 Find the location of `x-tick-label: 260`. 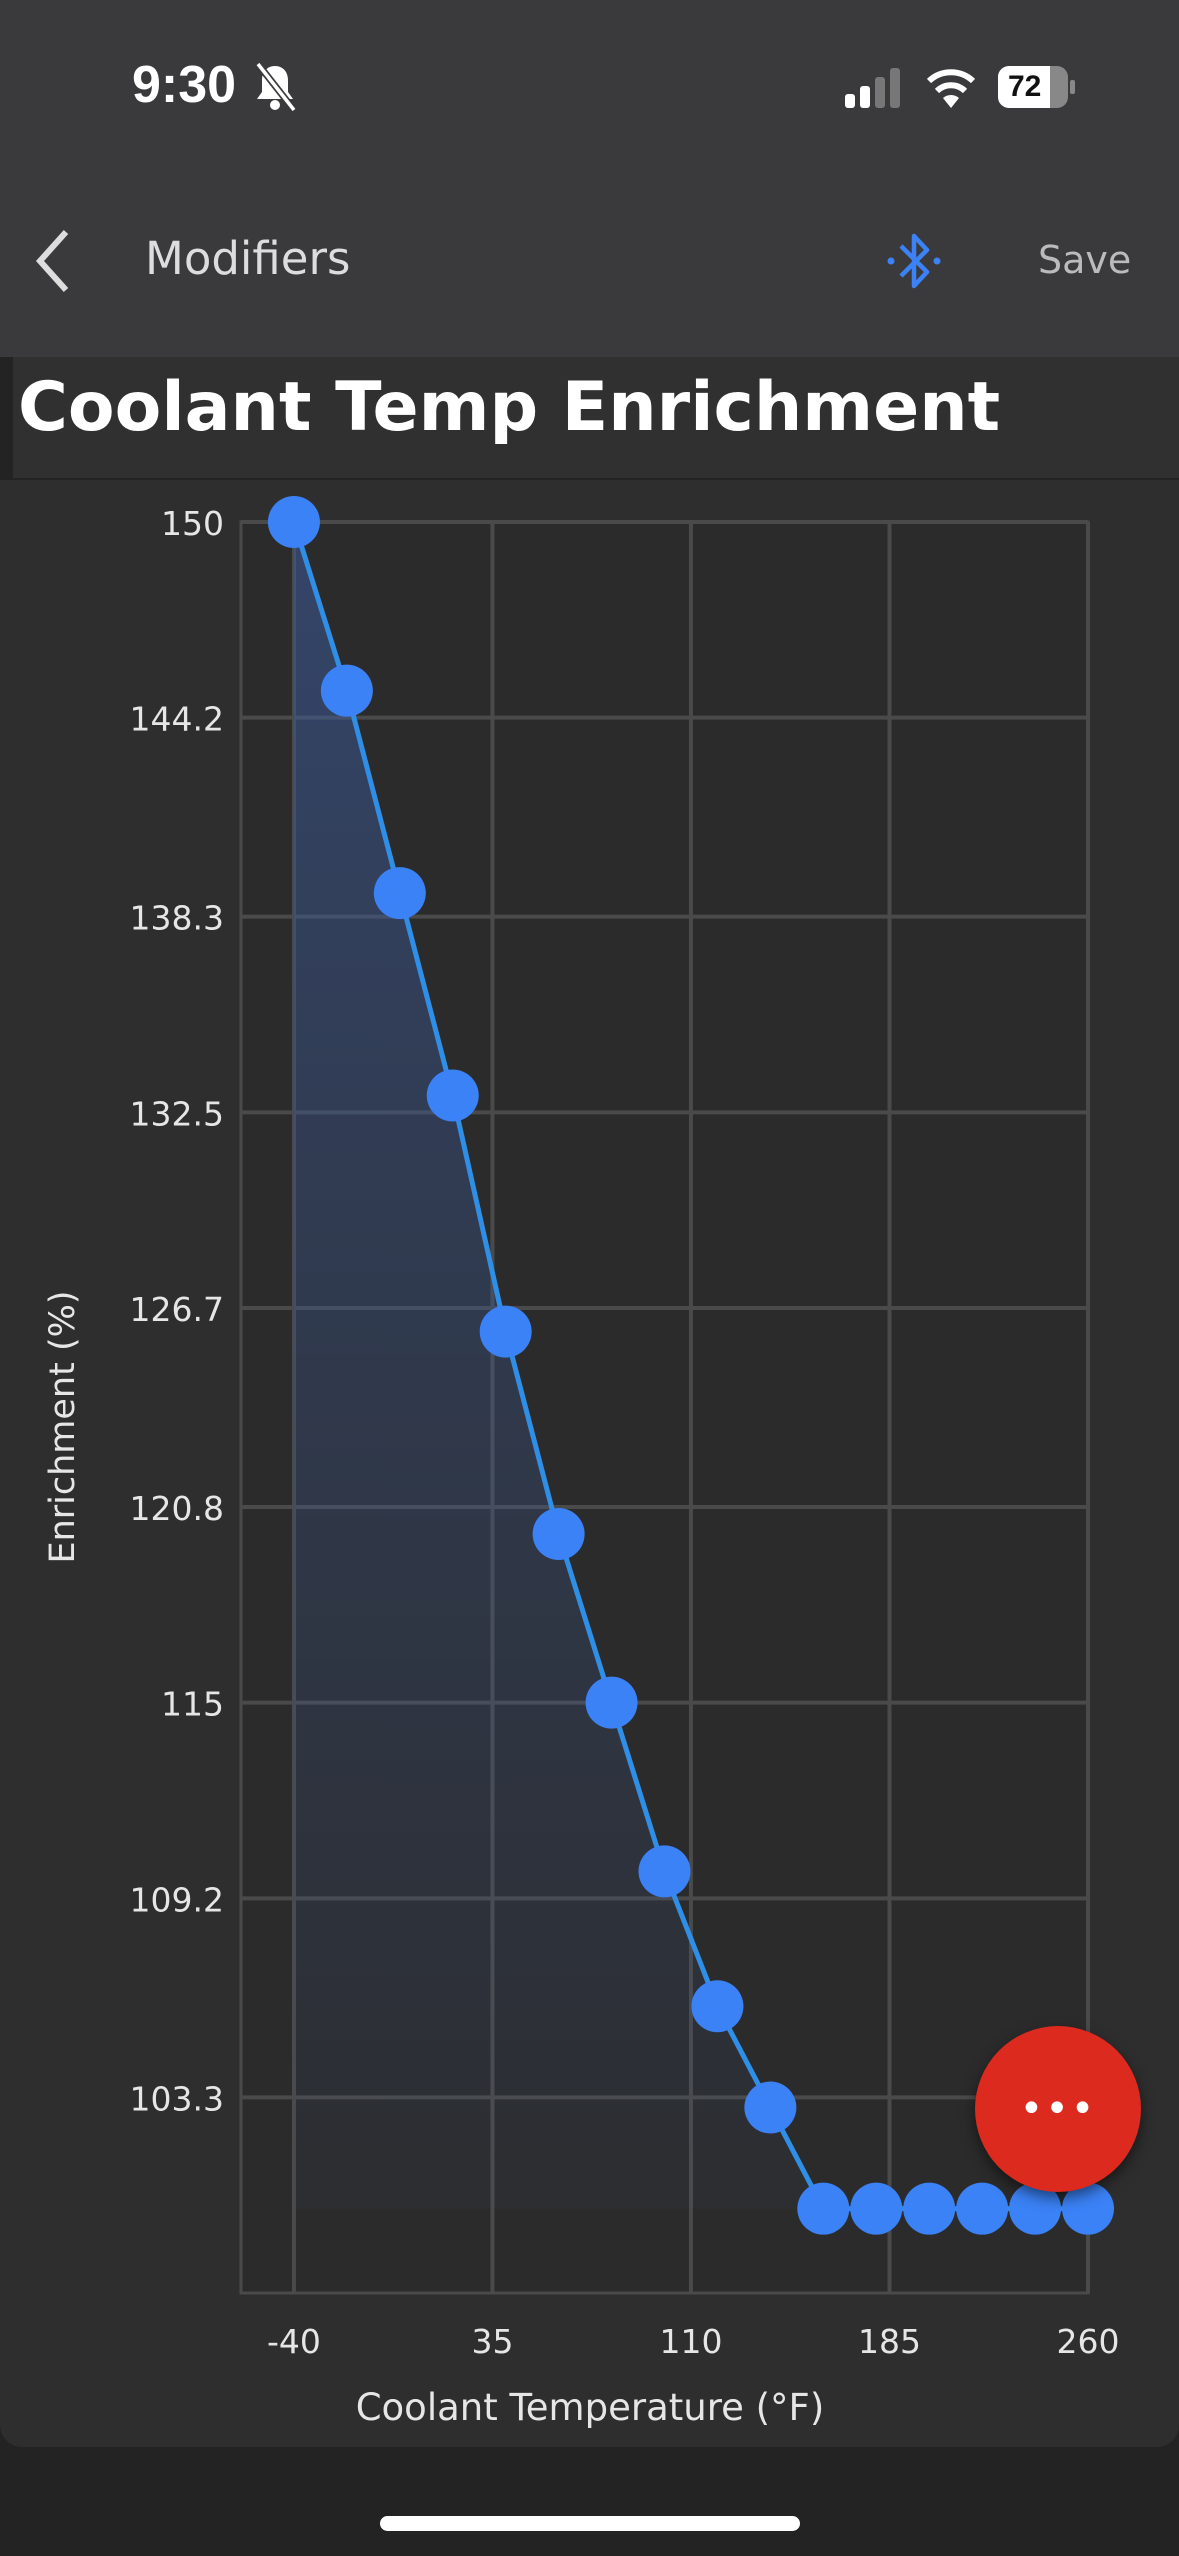

x-tick-label: 260 is located at coordinates (1088, 2341).